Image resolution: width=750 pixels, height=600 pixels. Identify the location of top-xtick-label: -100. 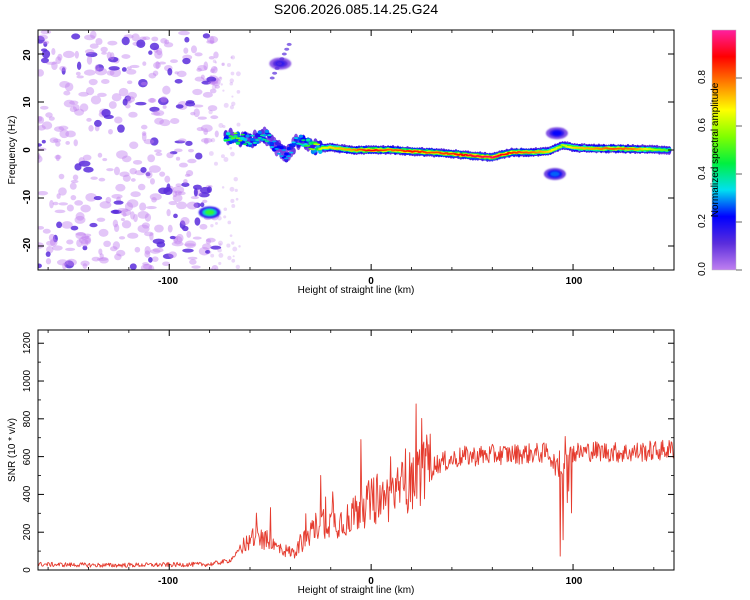
(168, 281).